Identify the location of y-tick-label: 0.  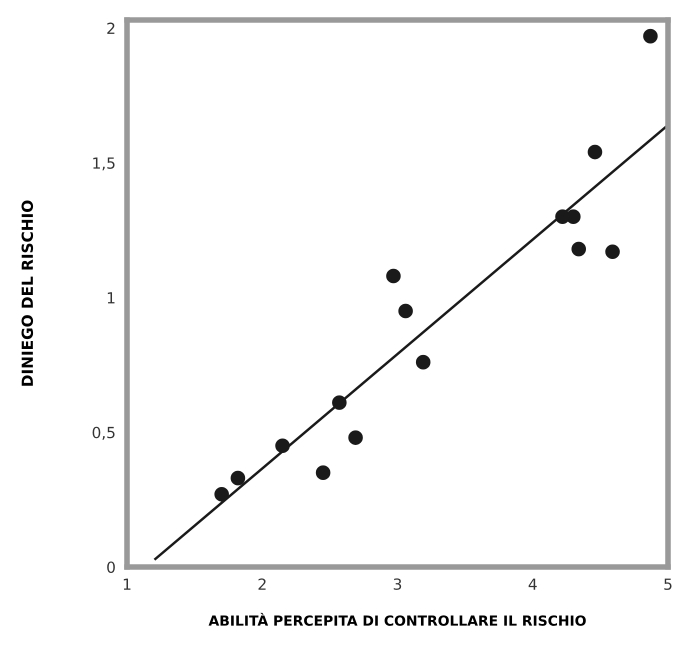
(111, 567).